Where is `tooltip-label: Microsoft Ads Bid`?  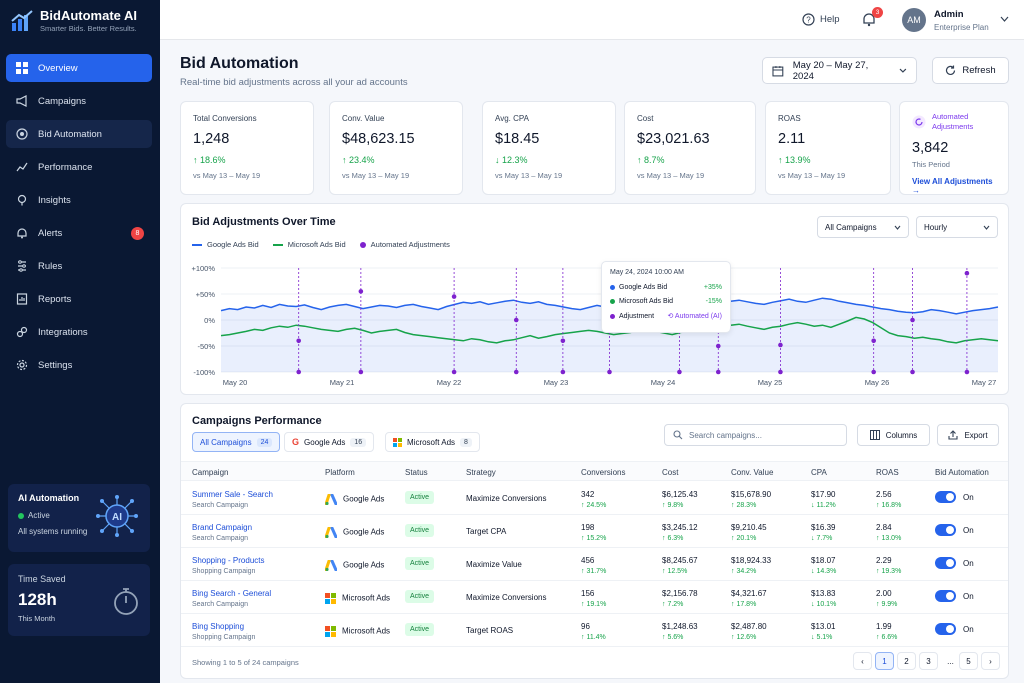 tooltip-label: Microsoft Ads Bid is located at coordinates (646, 301).